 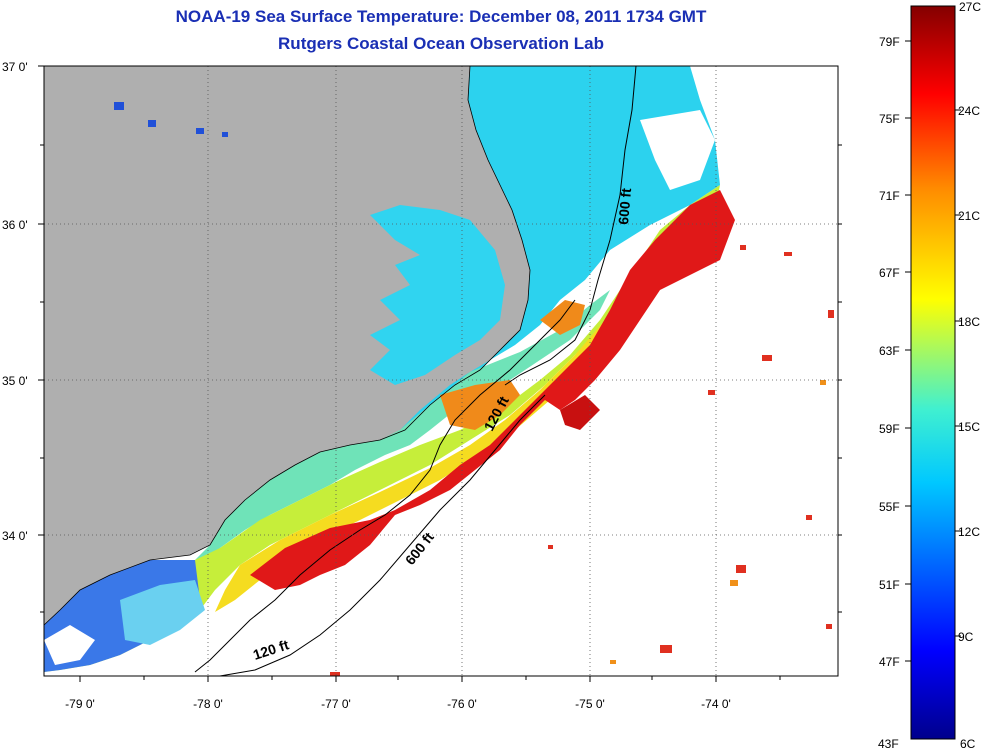 I want to click on colorbar-ticks, so click(x=933, y=351).